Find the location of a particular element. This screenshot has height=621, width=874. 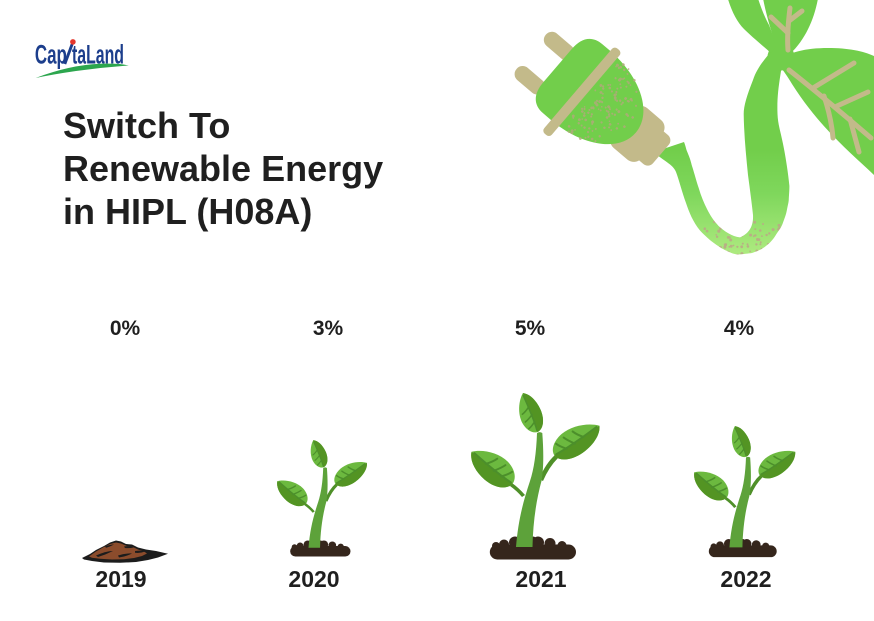

svg-text: Cap is located at coordinates (51, 55).